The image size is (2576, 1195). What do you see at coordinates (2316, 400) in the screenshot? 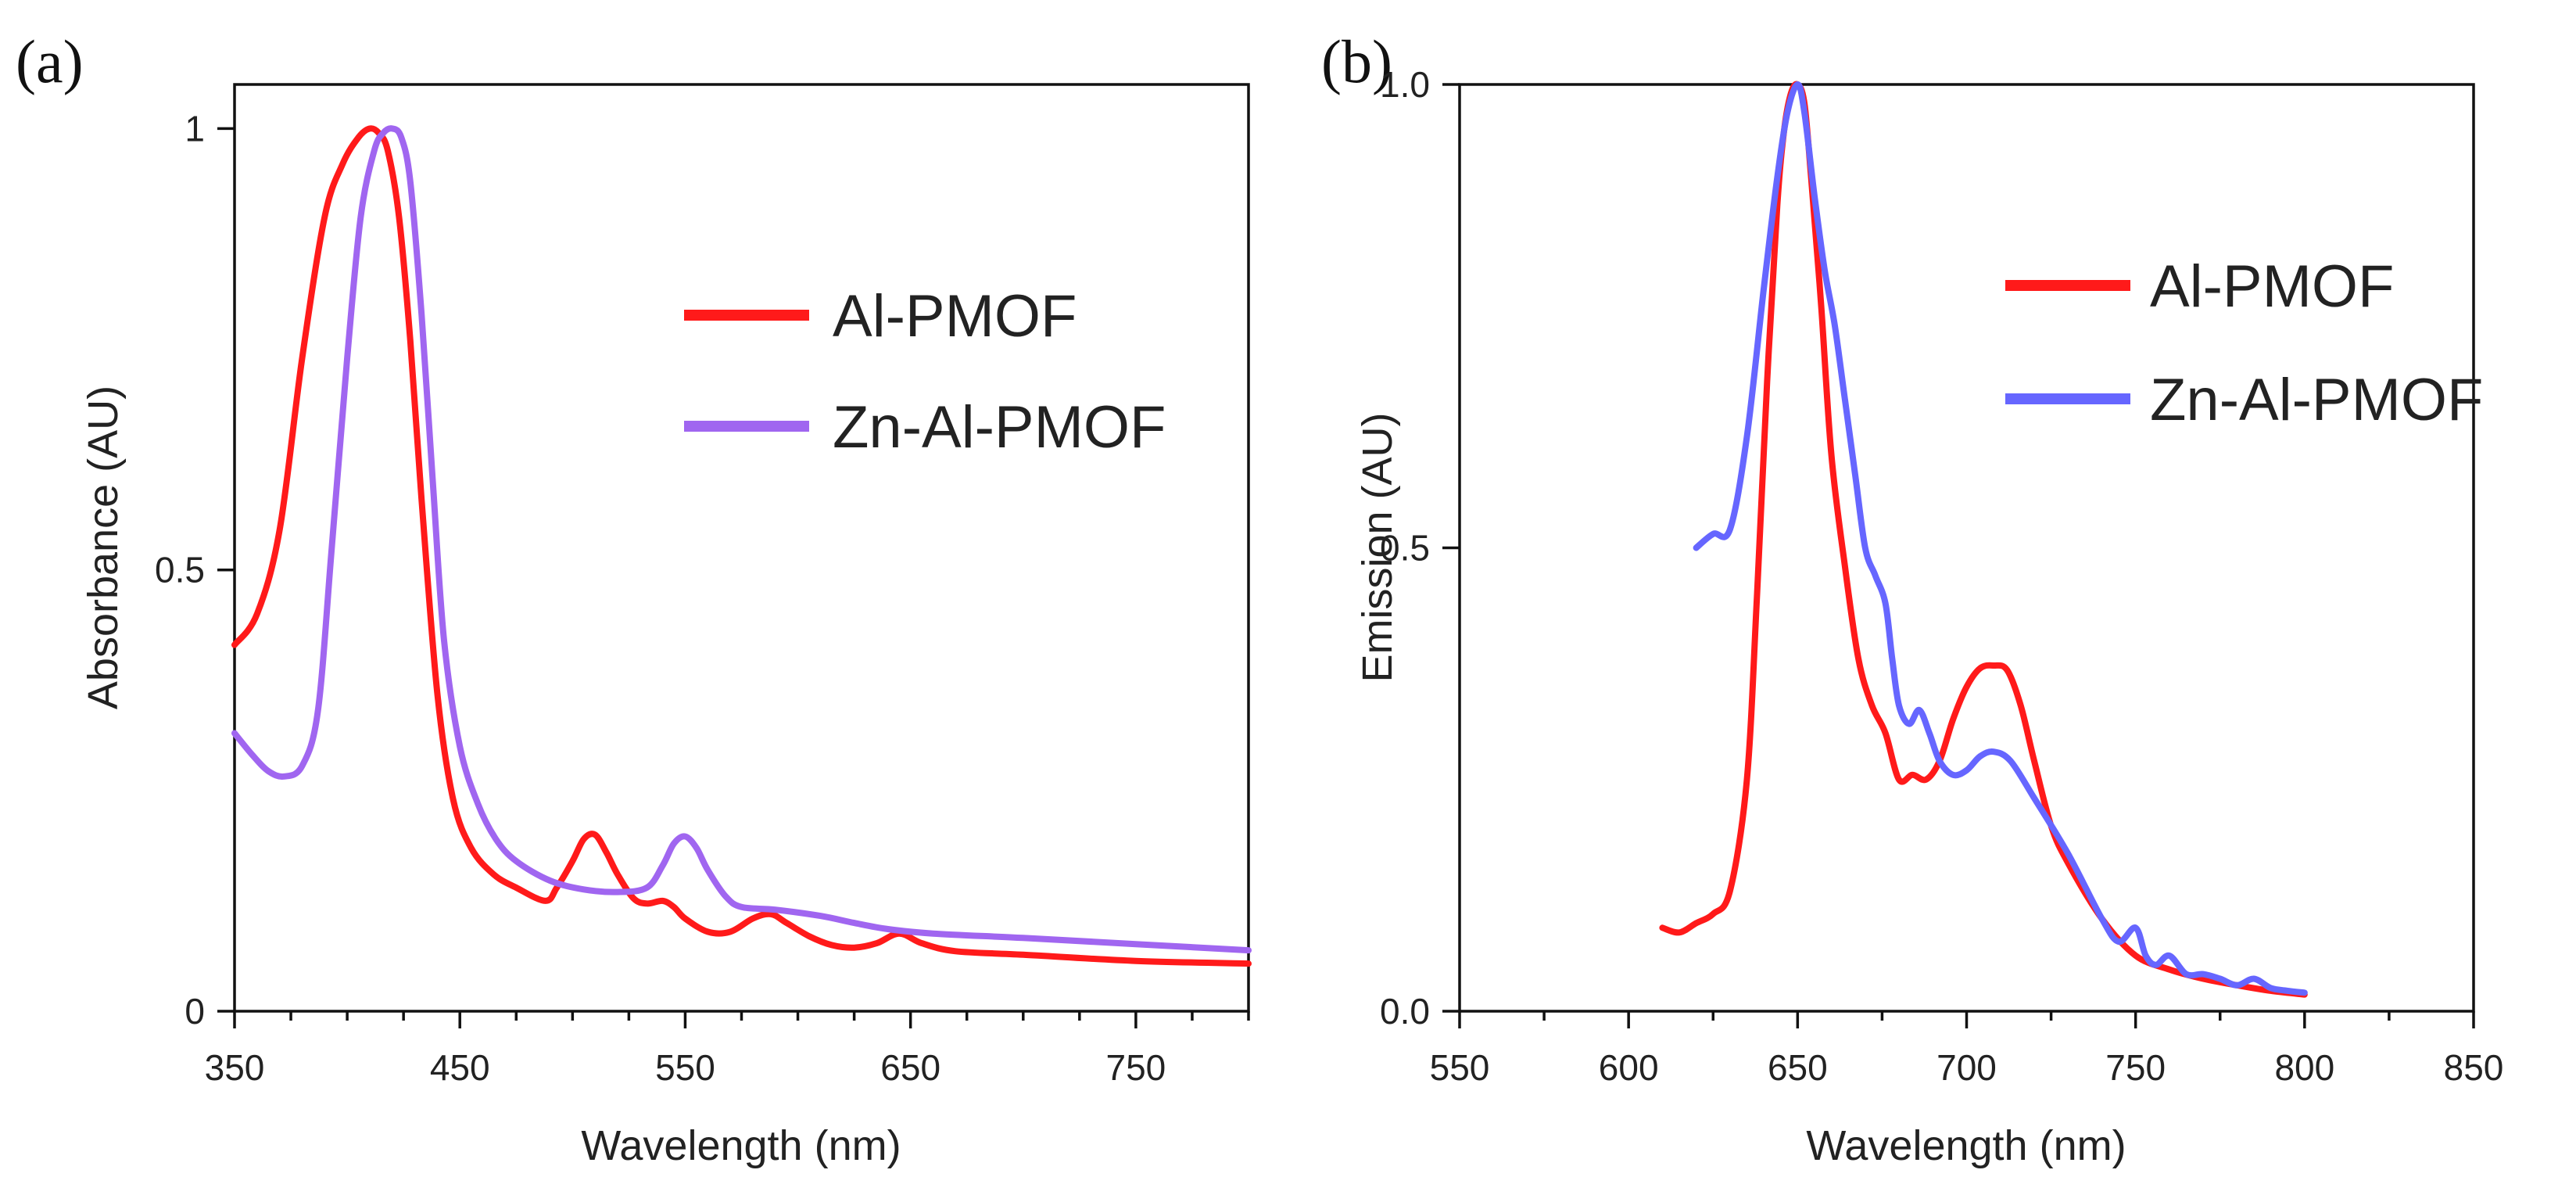
I see `panel-b-legend-label-zn-al-pmof: Zn-Al-PMOF` at bounding box center [2316, 400].